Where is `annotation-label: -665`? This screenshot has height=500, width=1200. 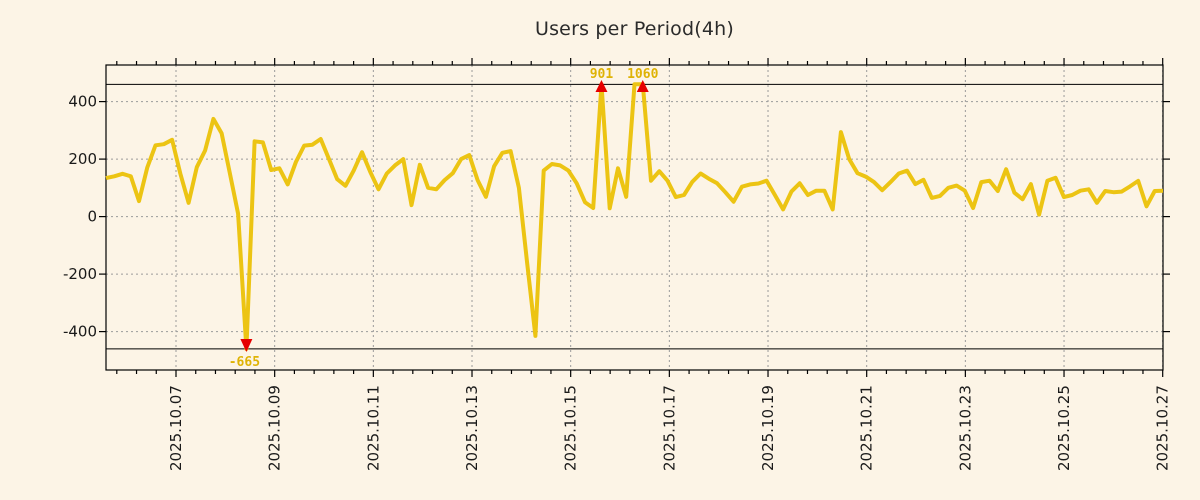 annotation-label: -665 is located at coordinates (244, 362).